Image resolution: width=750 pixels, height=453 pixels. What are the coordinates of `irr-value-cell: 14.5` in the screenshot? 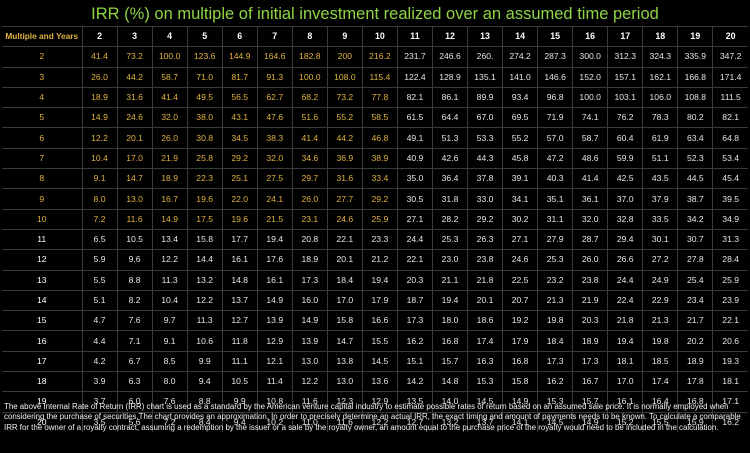 It's located at (555, 421).